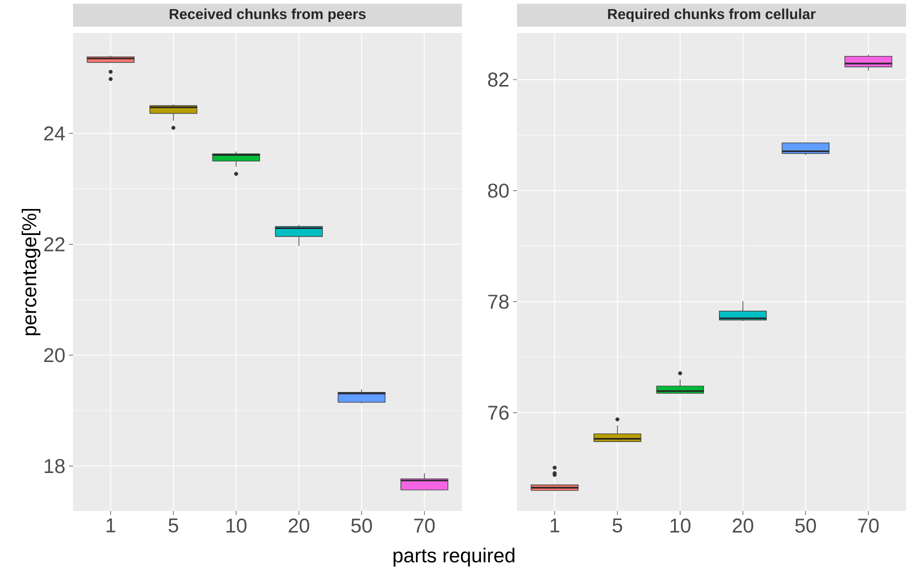  I want to click on chart-title: Required chunks from cellular, so click(712, 15).